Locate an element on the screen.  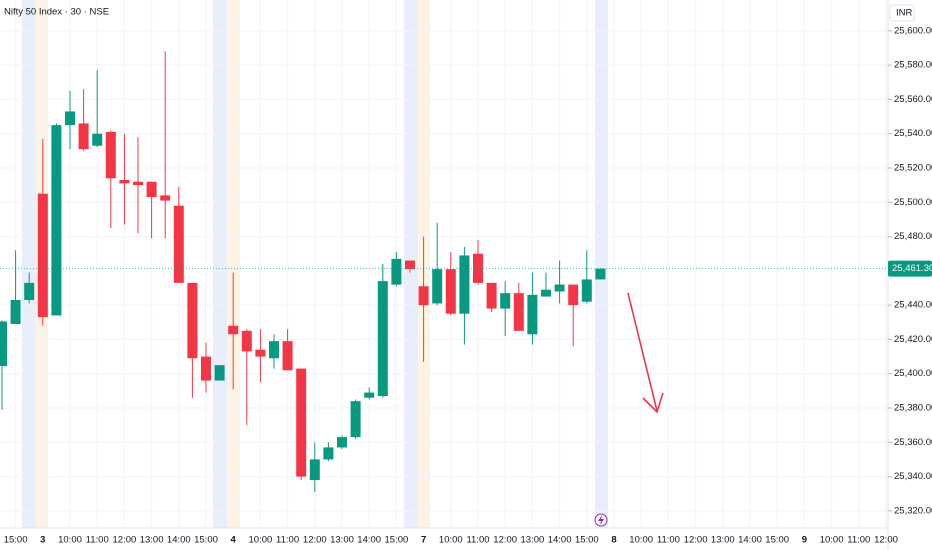
chart-title: Nifty 50 Index · 30 · NSE is located at coordinates (56, 12).